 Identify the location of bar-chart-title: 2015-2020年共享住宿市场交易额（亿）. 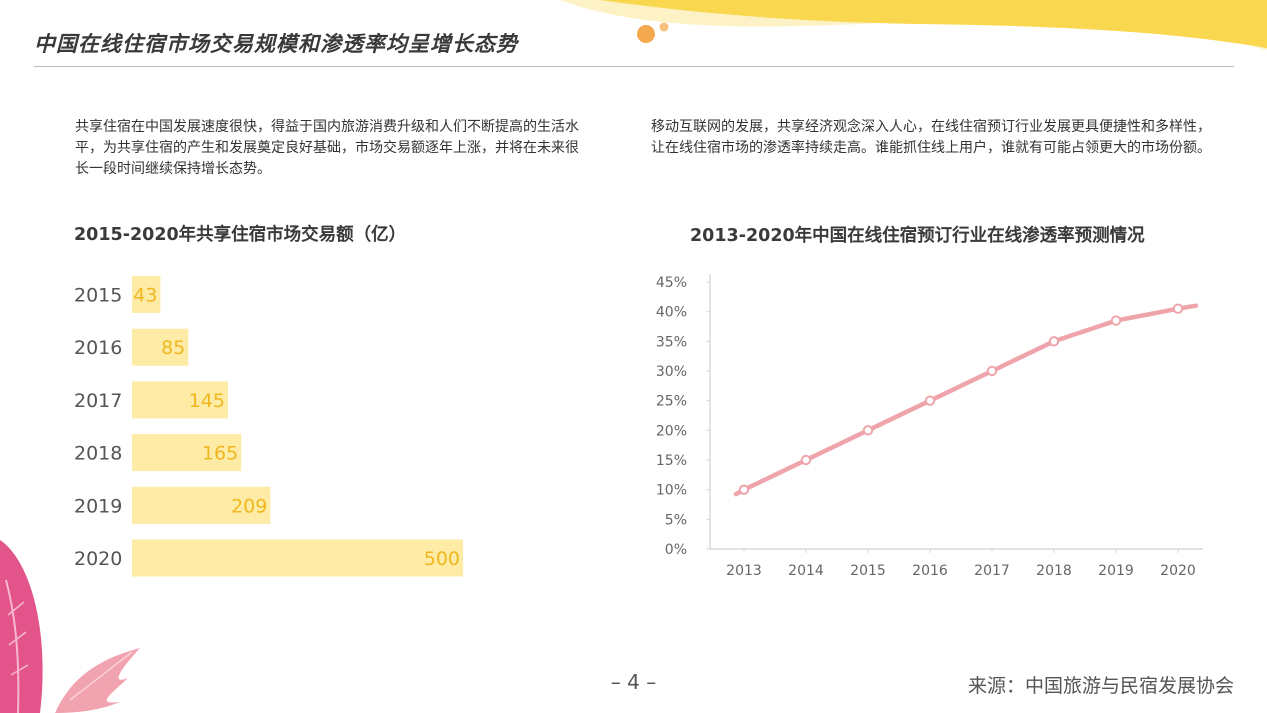
(240, 235).